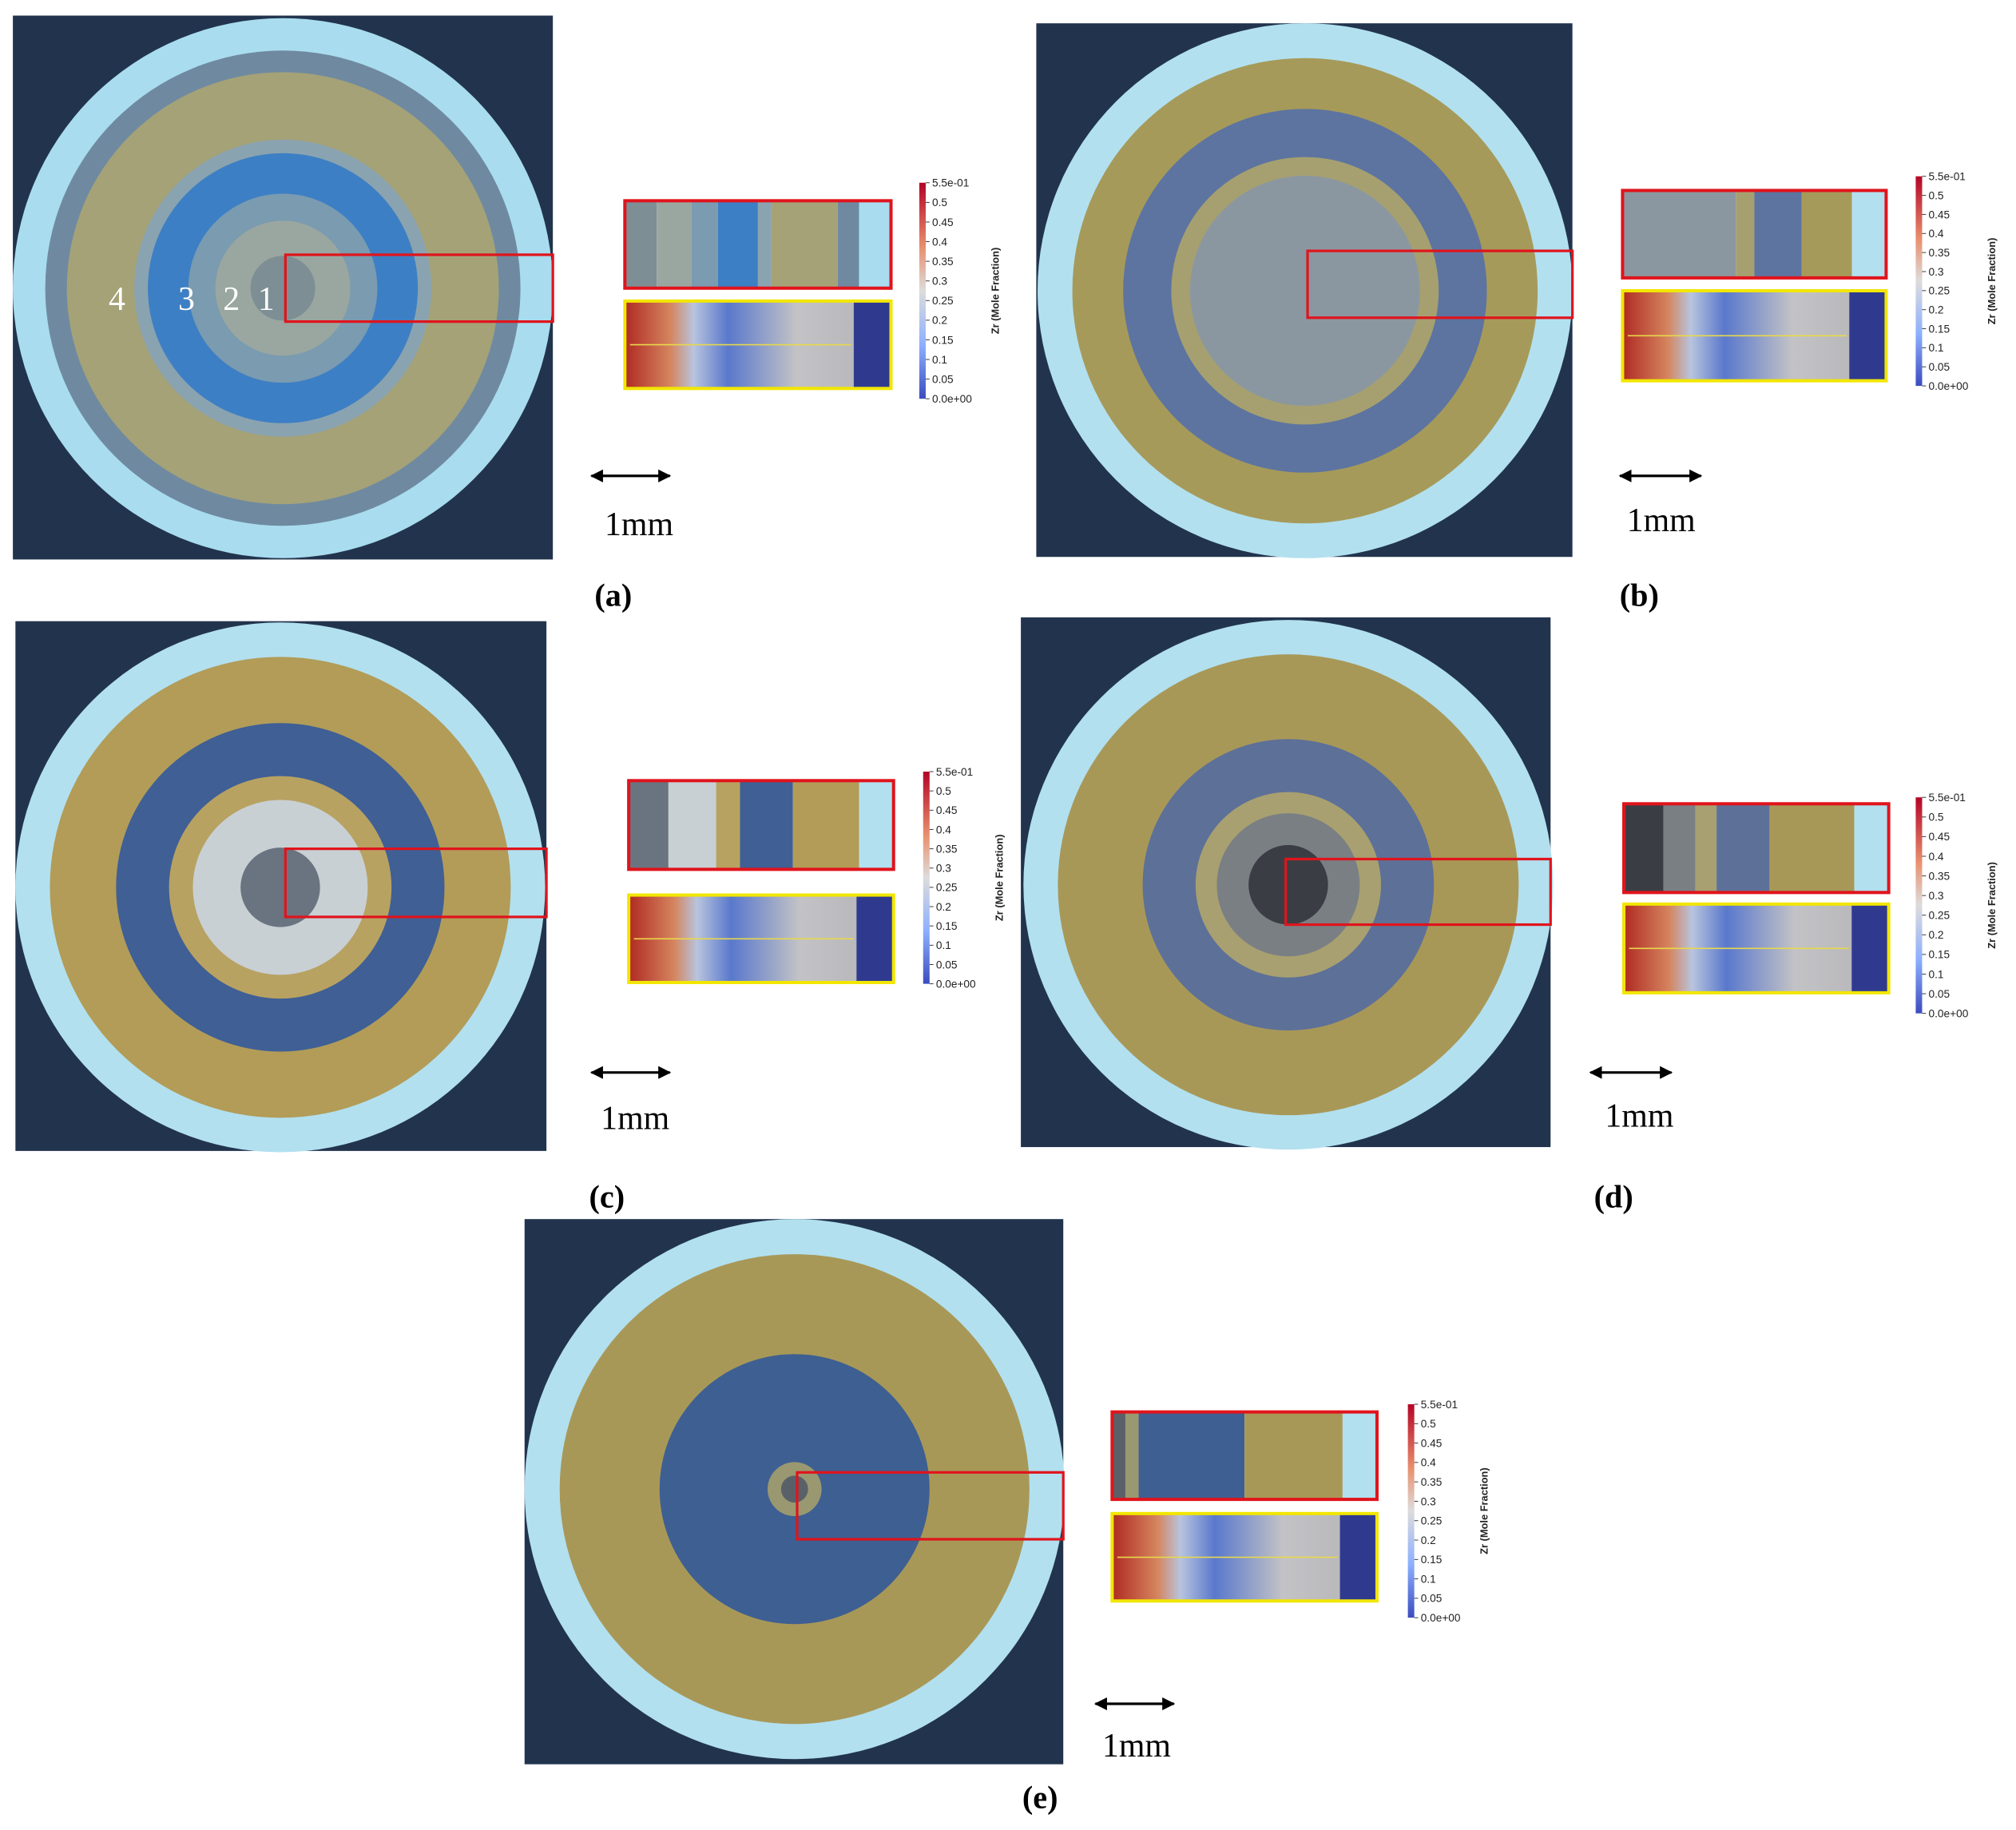 This screenshot has height=1830, width=2016. What do you see at coordinates (117, 299) in the screenshot?
I see `zone-label: 4` at bounding box center [117, 299].